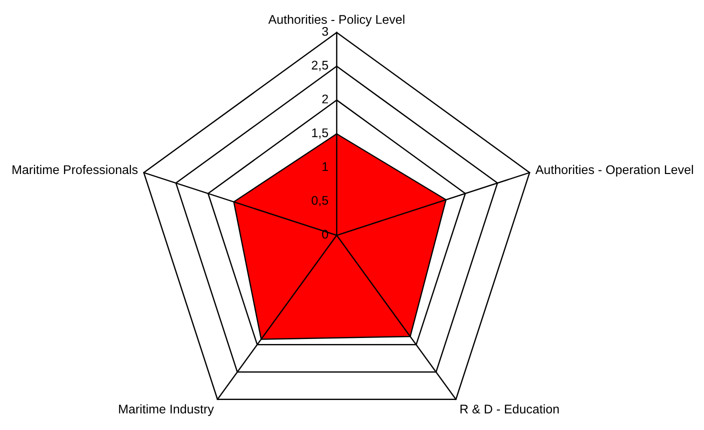 This screenshot has width=704, height=430. I want to click on spoke-label: Maritime Industry, so click(166, 410).